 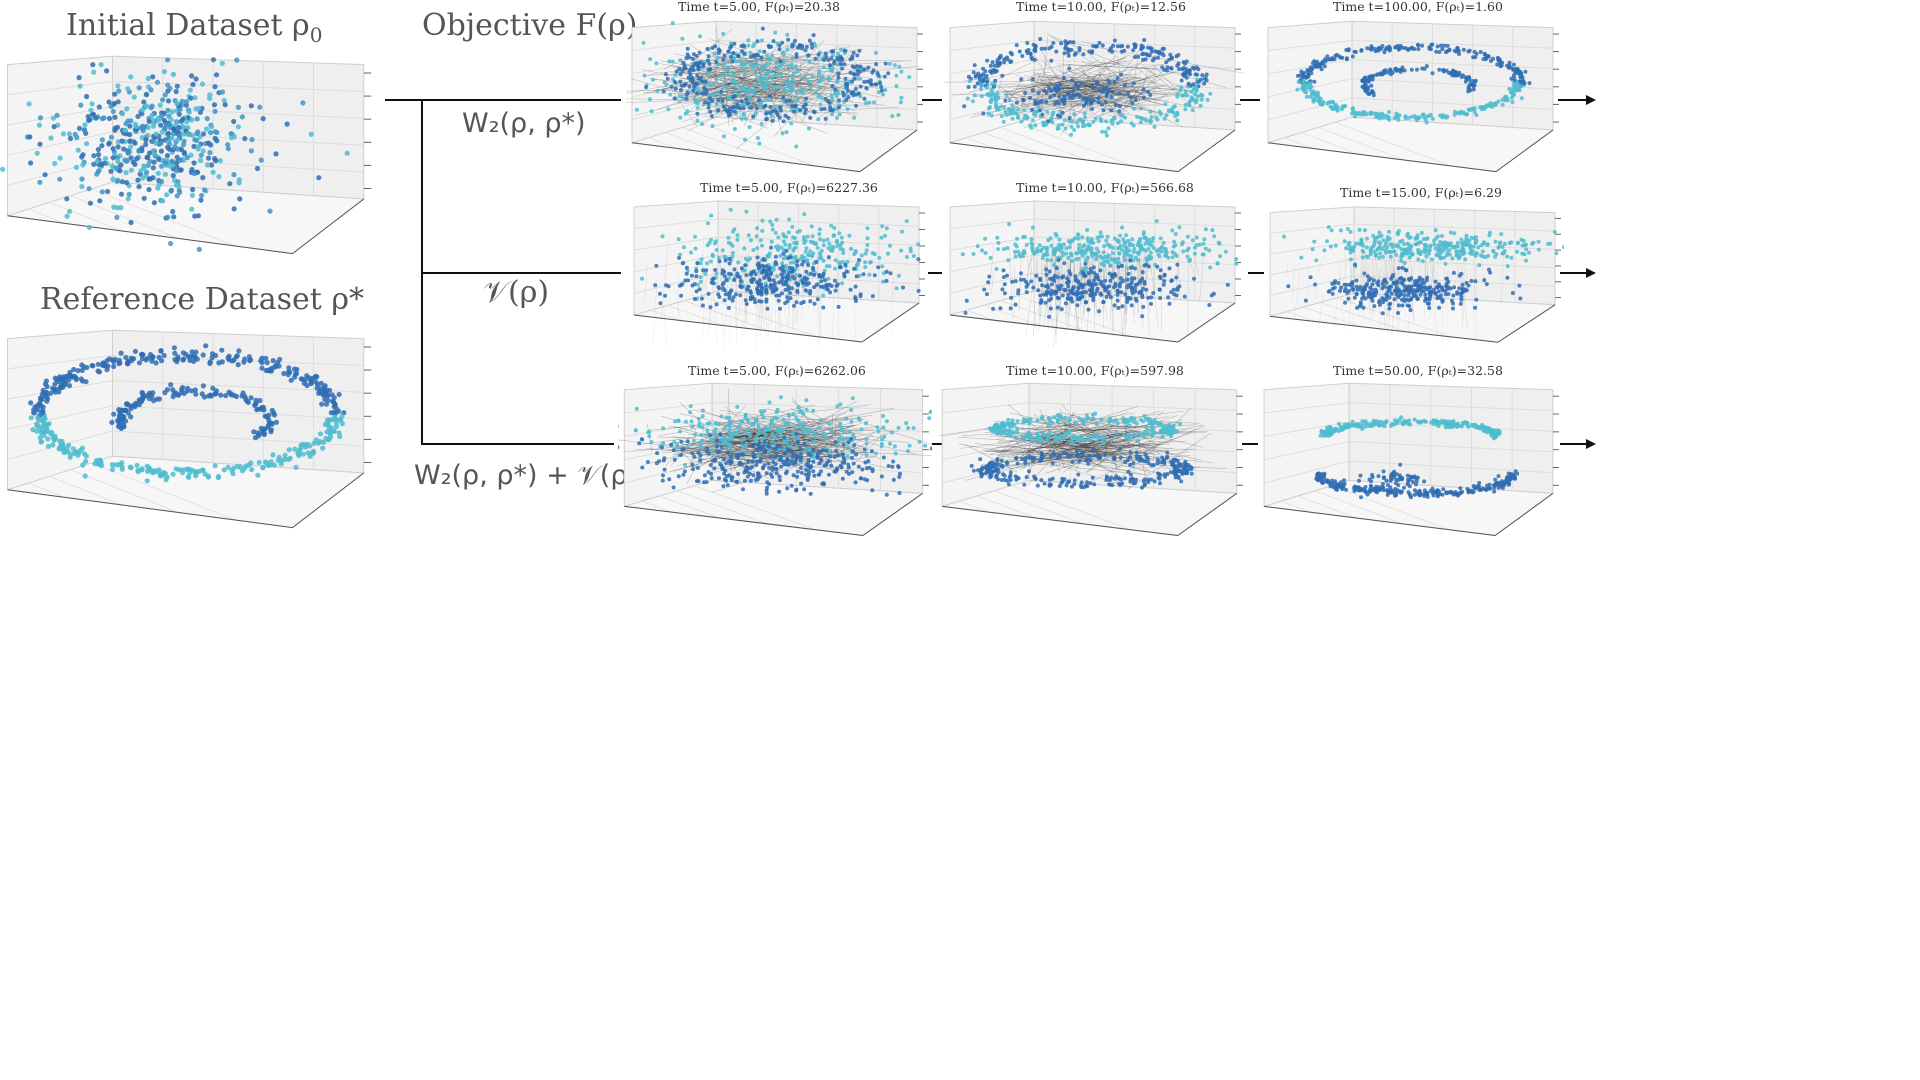 I want to click on plot-initial-dataset, so click(x=186, y=155).